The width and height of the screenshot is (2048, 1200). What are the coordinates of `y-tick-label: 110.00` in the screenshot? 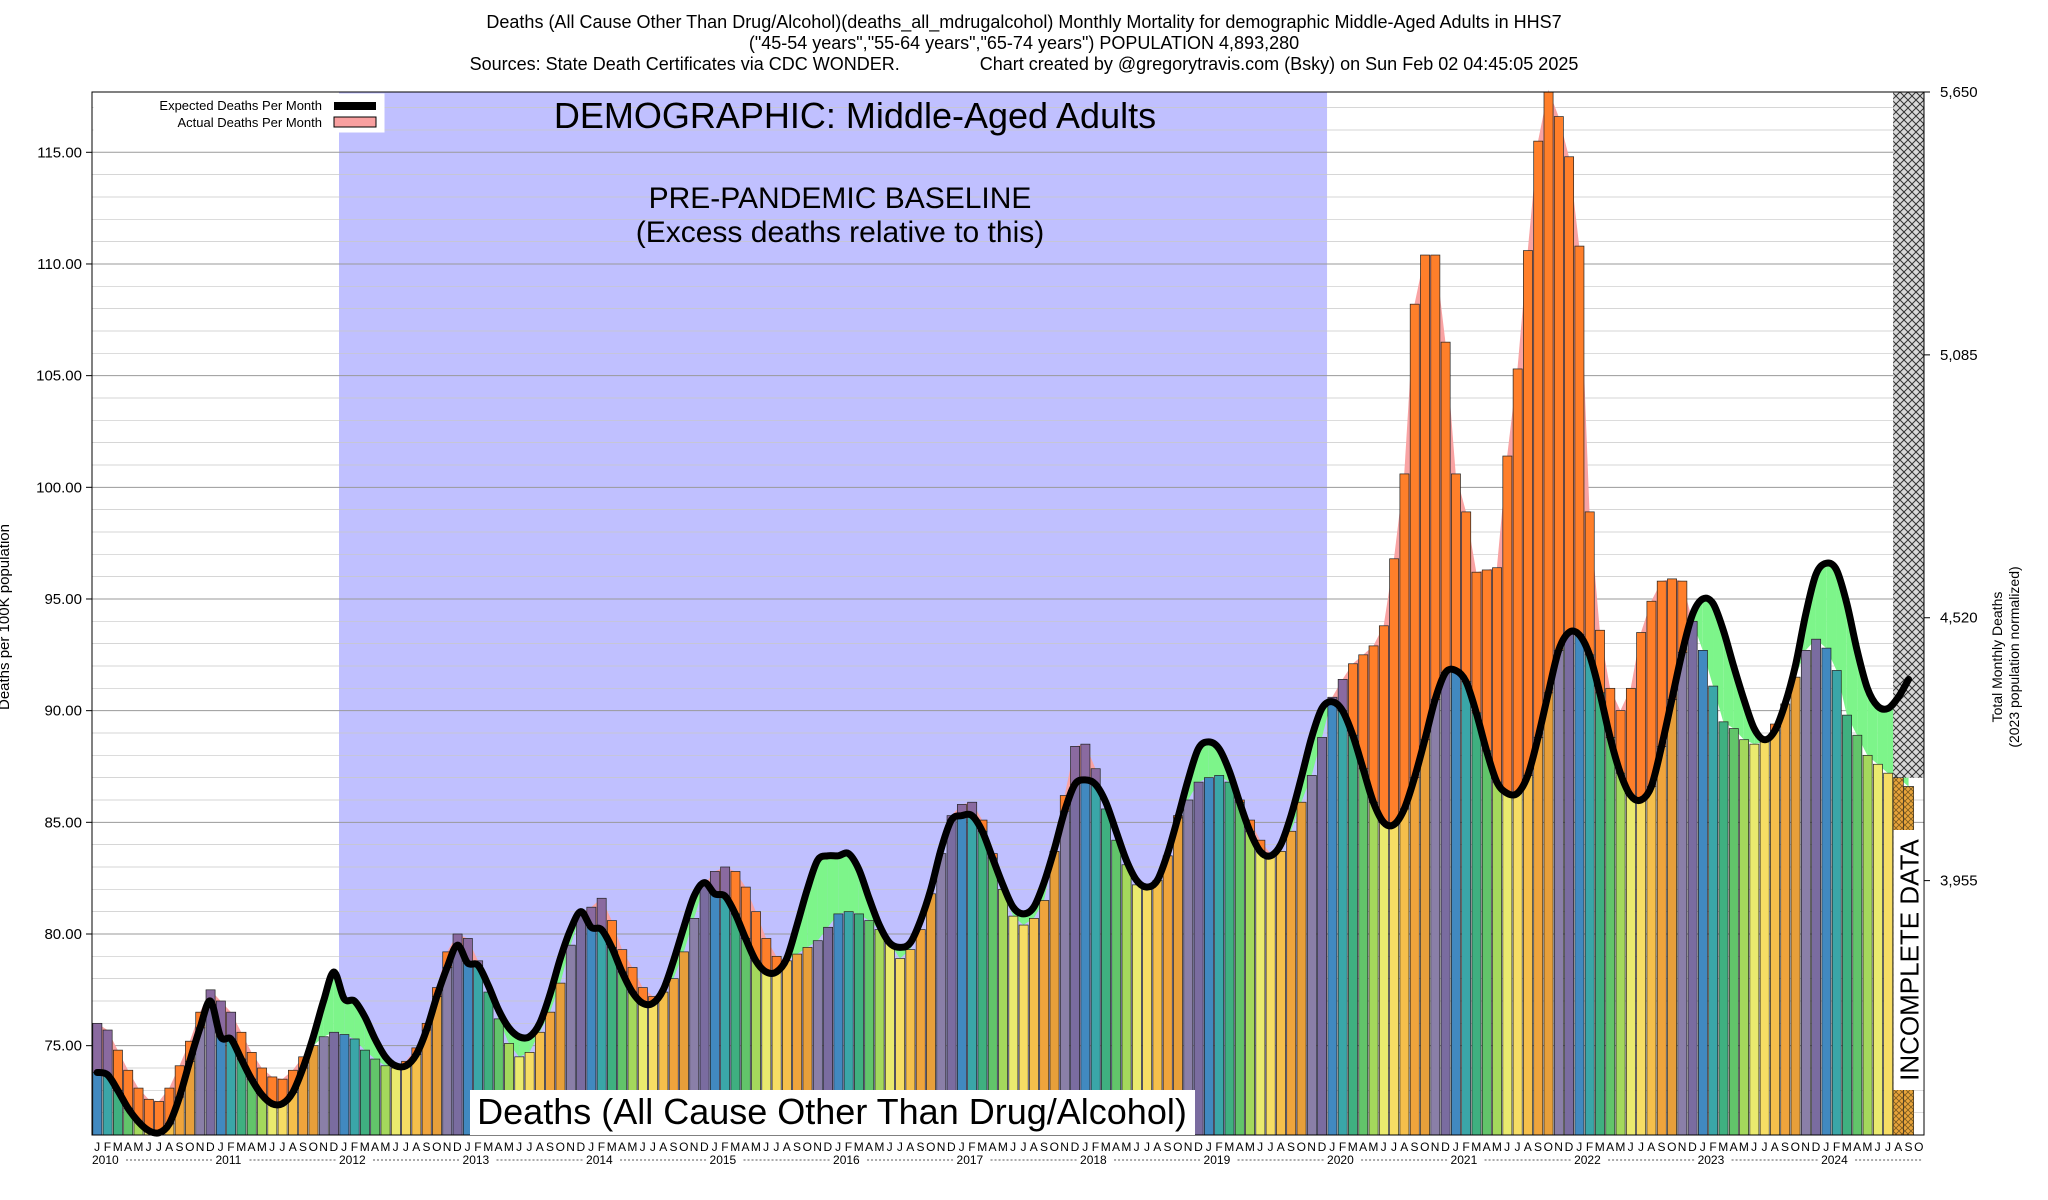 It's located at (59, 264).